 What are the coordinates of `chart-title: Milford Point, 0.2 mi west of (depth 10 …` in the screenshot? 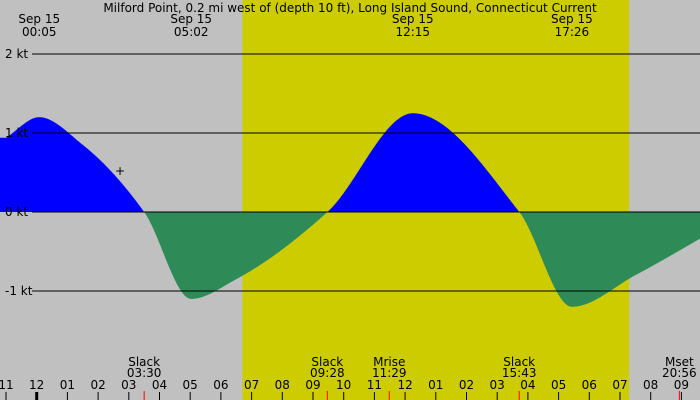 It's located at (350, 8).